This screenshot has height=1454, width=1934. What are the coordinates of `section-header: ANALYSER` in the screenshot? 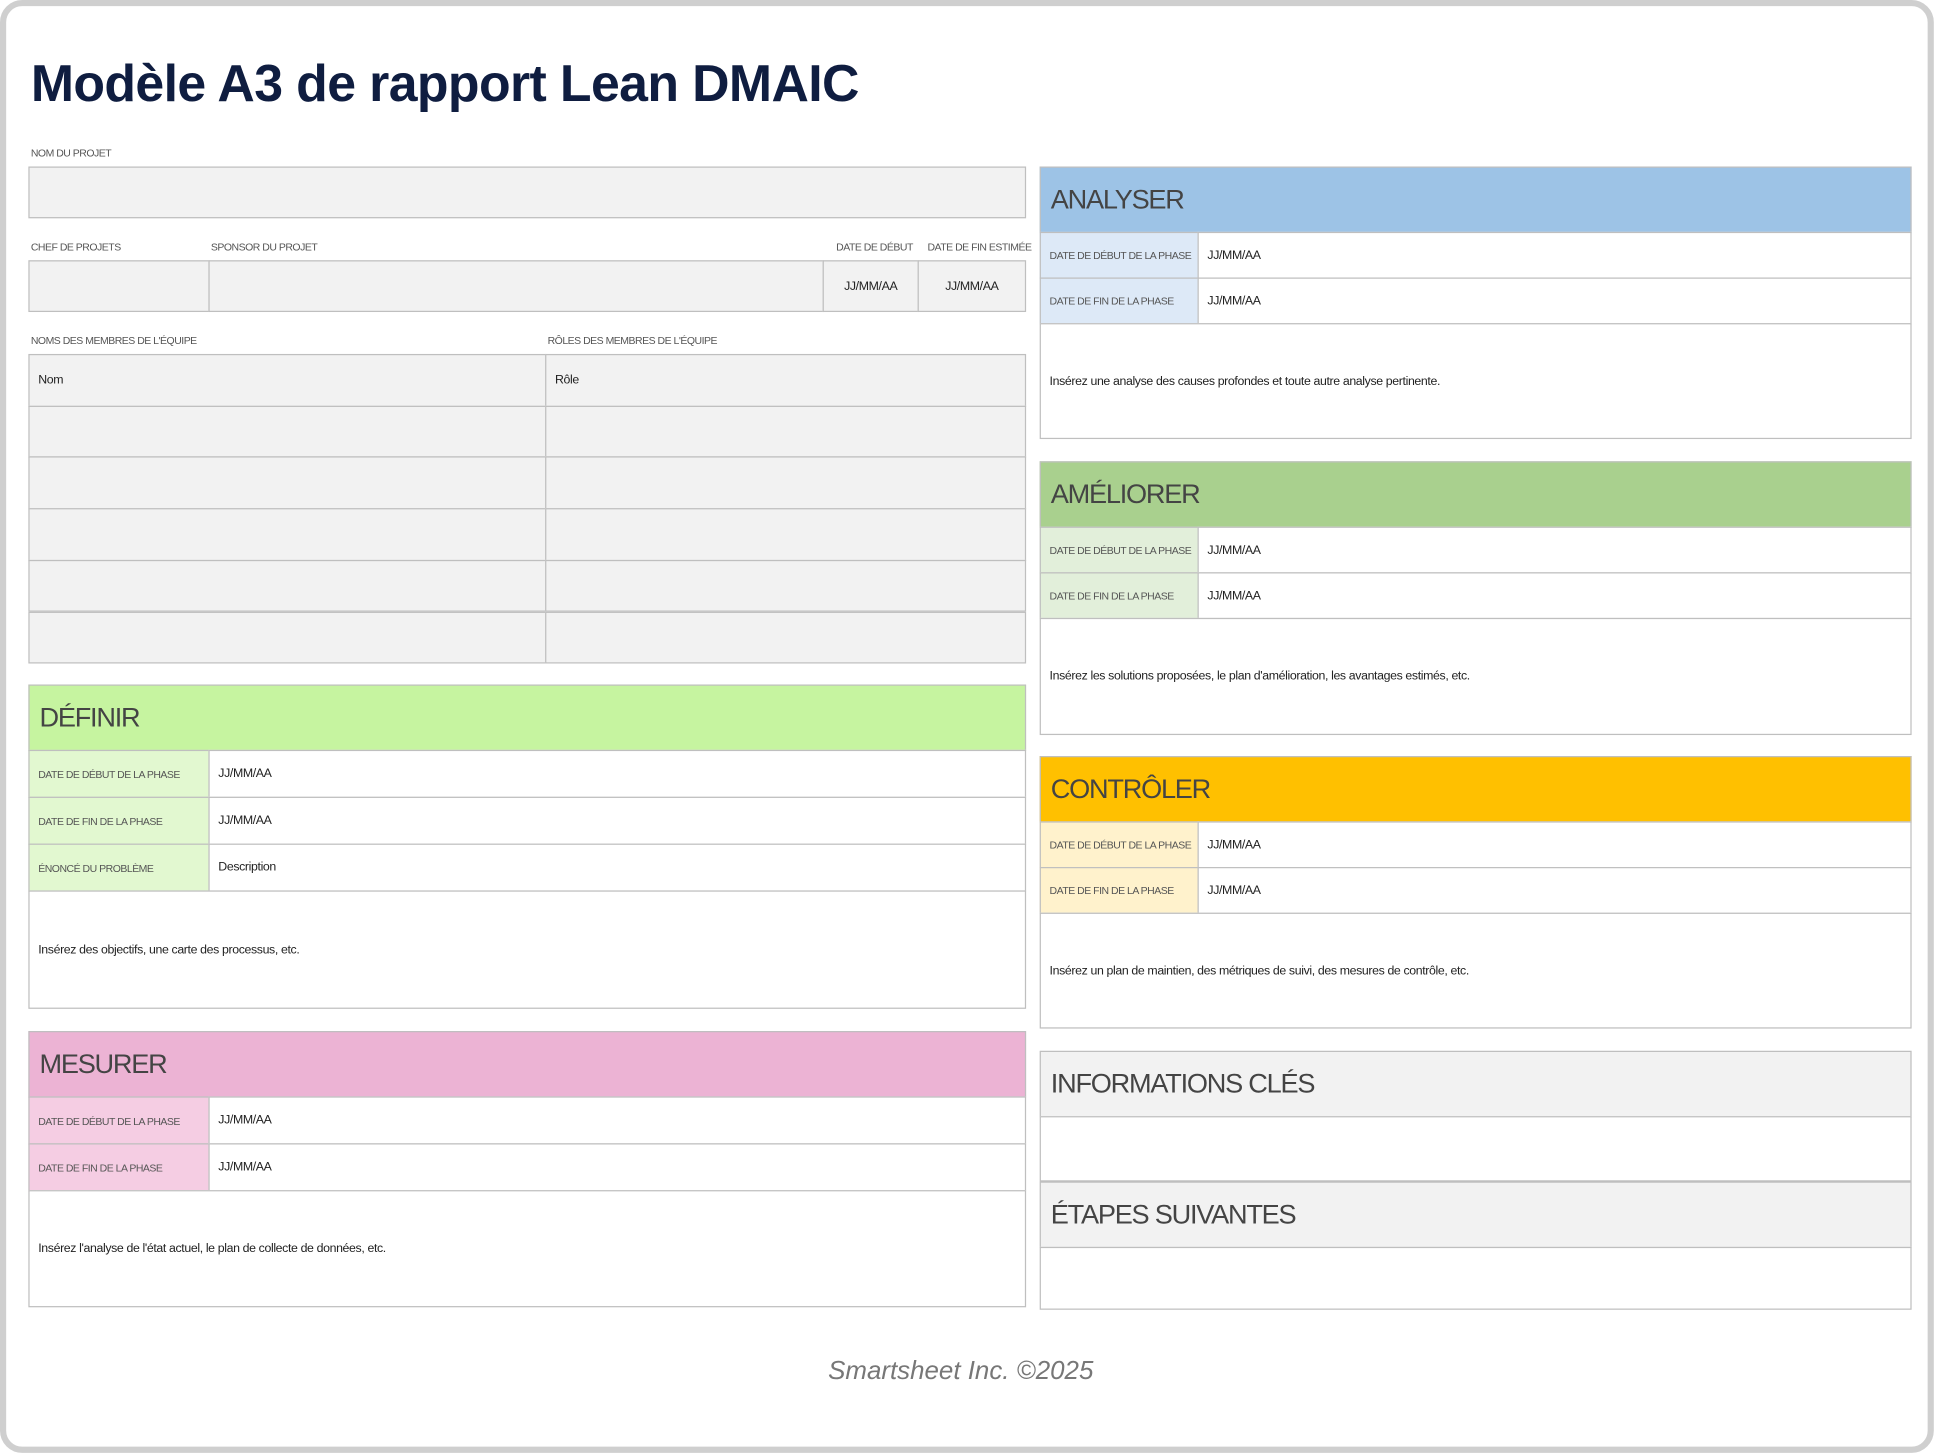 It's located at (1475, 200).